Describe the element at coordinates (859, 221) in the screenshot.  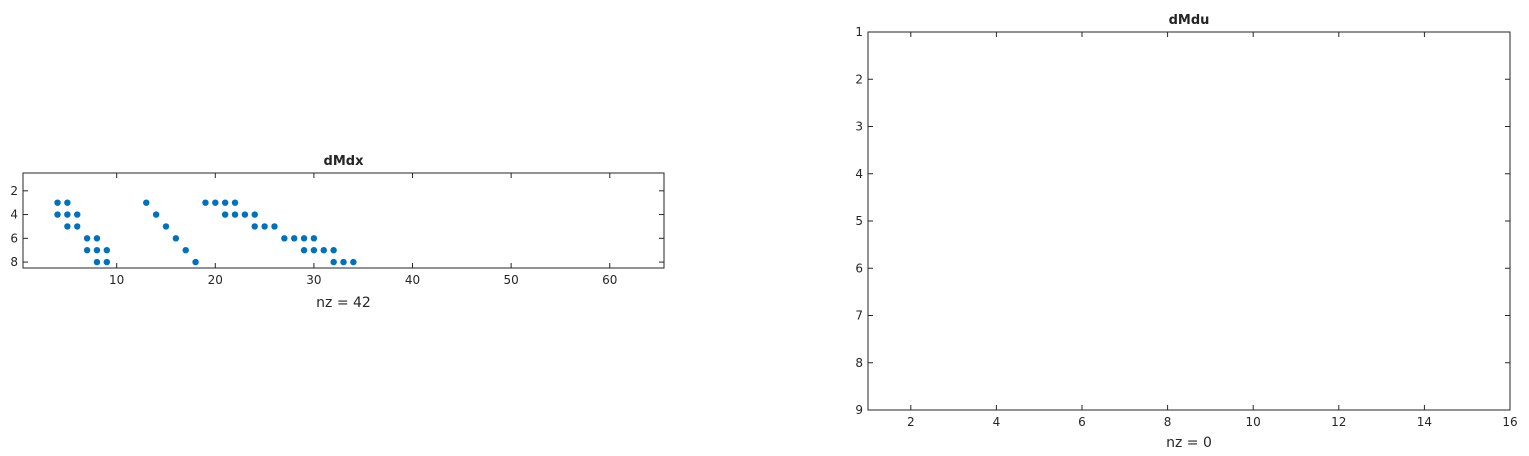
I see `y-tick-label: 5` at that location.